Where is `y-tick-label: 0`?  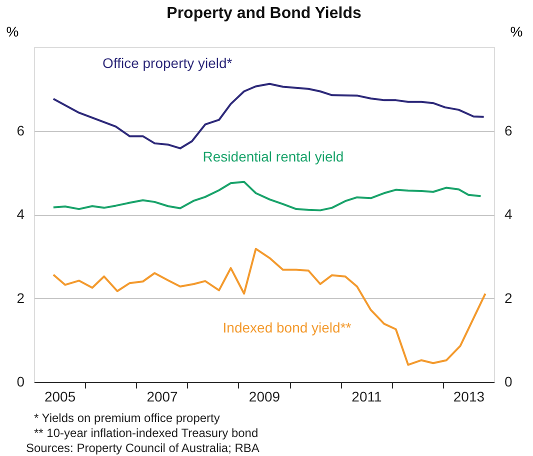
y-tick-label: 0 is located at coordinates (20, 382).